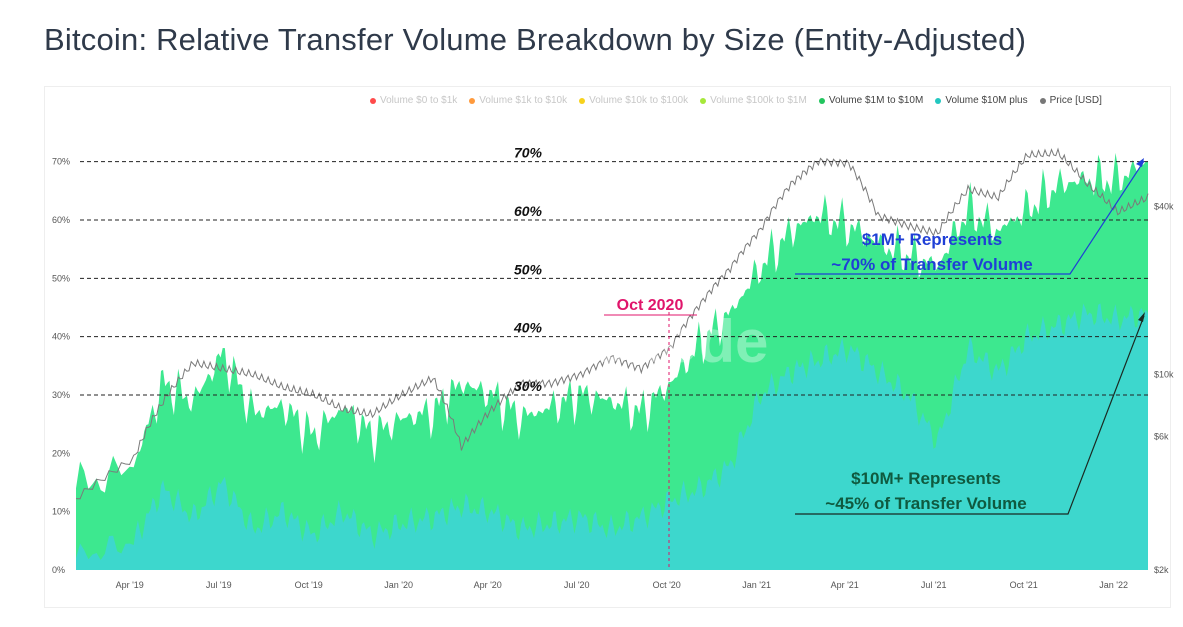 The height and width of the screenshot is (627, 1183). What do you see at coordinates (528, 269) in the screenshot?
I see `reference-label: 50%` at bounding box center [528, 269].